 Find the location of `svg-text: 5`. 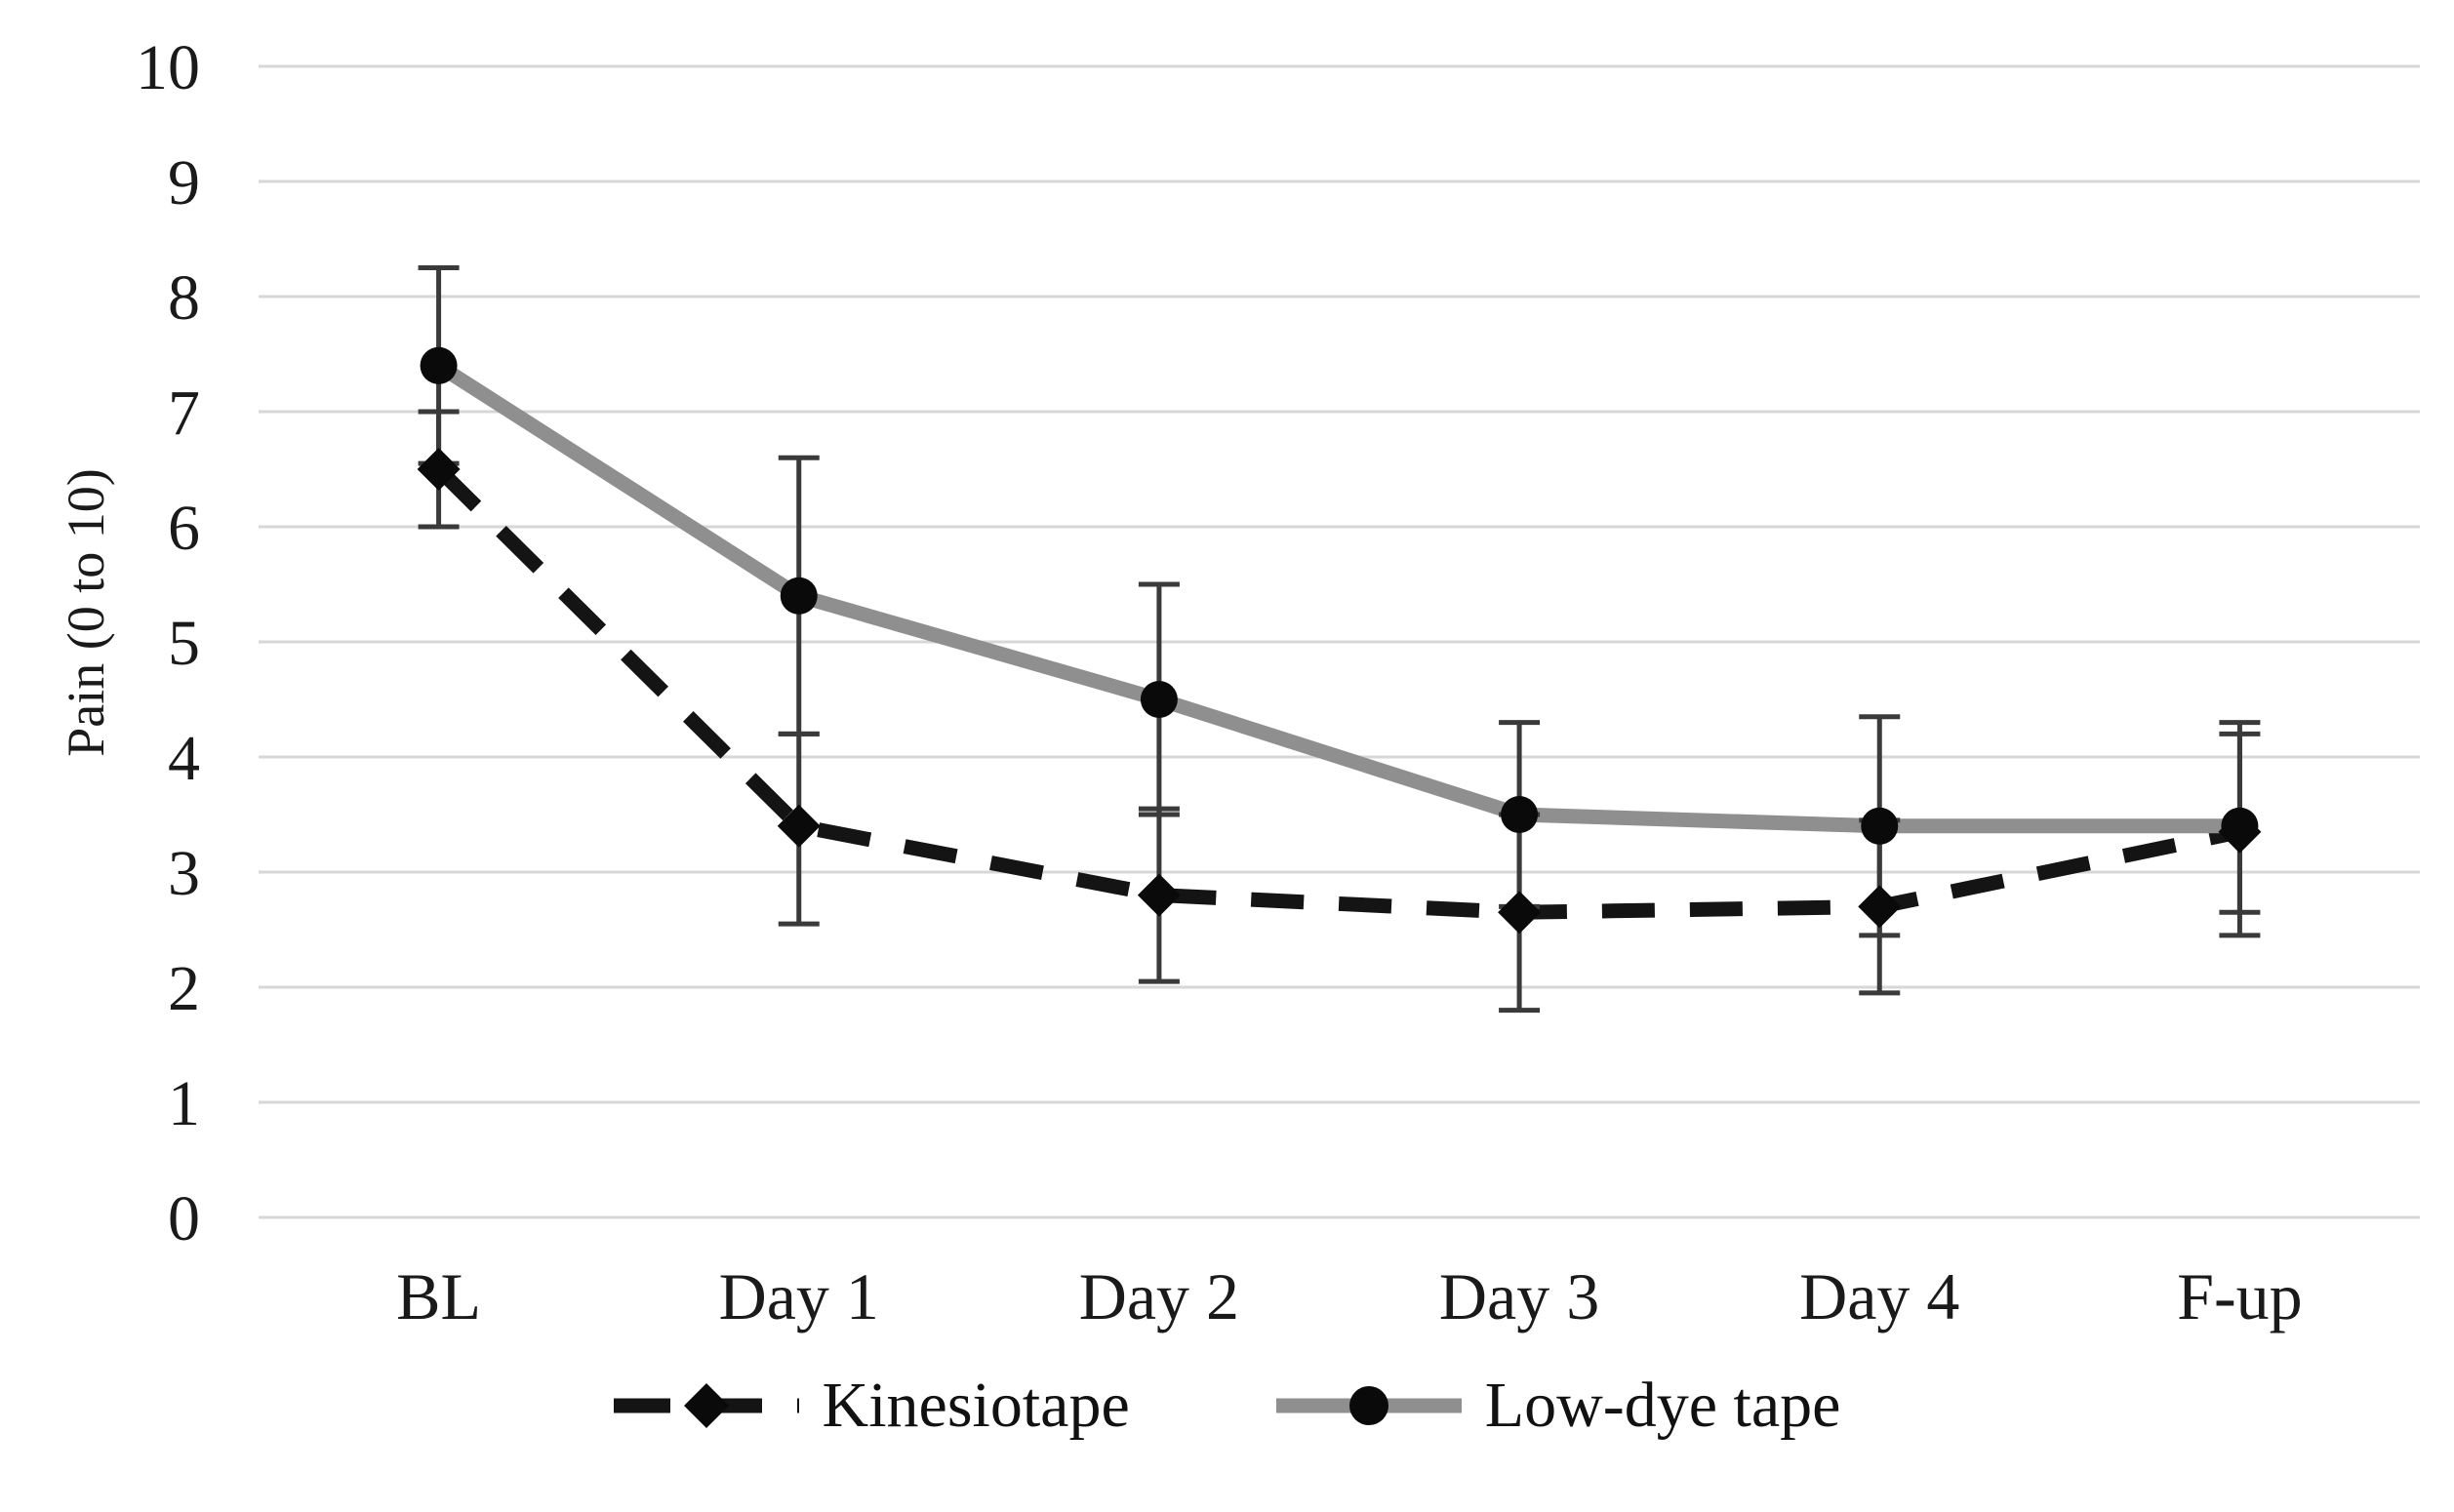

svg-text: 5 is located at coordinates (184, 643).